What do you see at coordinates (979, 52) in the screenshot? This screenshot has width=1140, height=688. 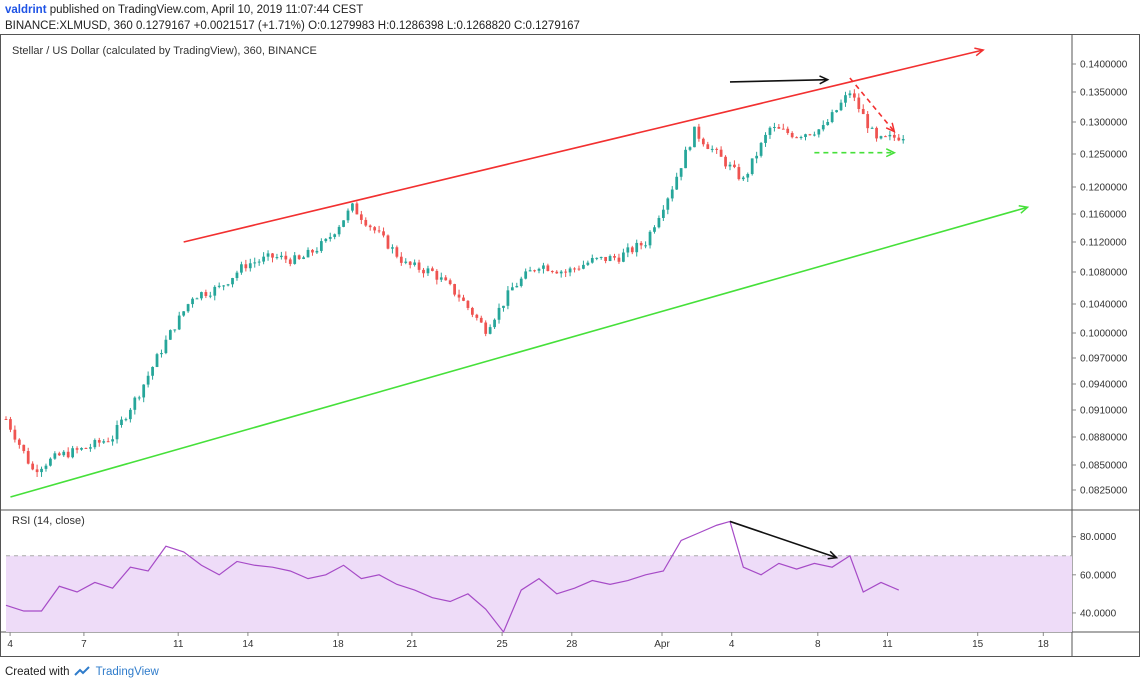 I see `resistance-line-head` at bounding box center [979, 52].